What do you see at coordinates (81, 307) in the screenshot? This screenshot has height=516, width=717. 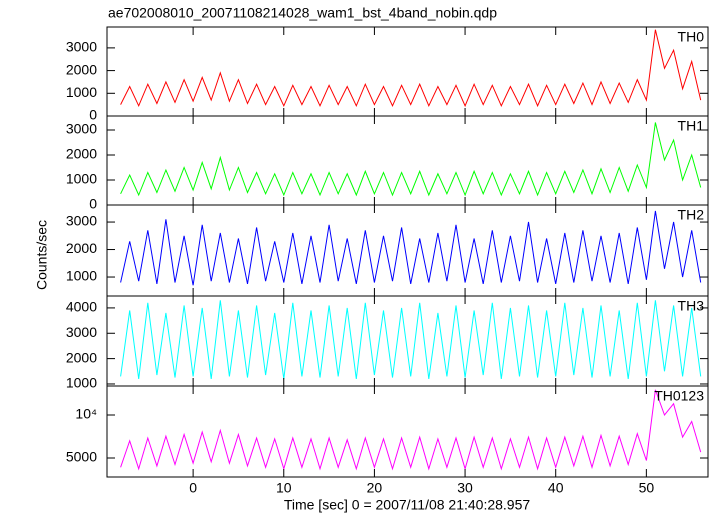 I see `y-tick-label: 4000` at bounding box center [81, 307].